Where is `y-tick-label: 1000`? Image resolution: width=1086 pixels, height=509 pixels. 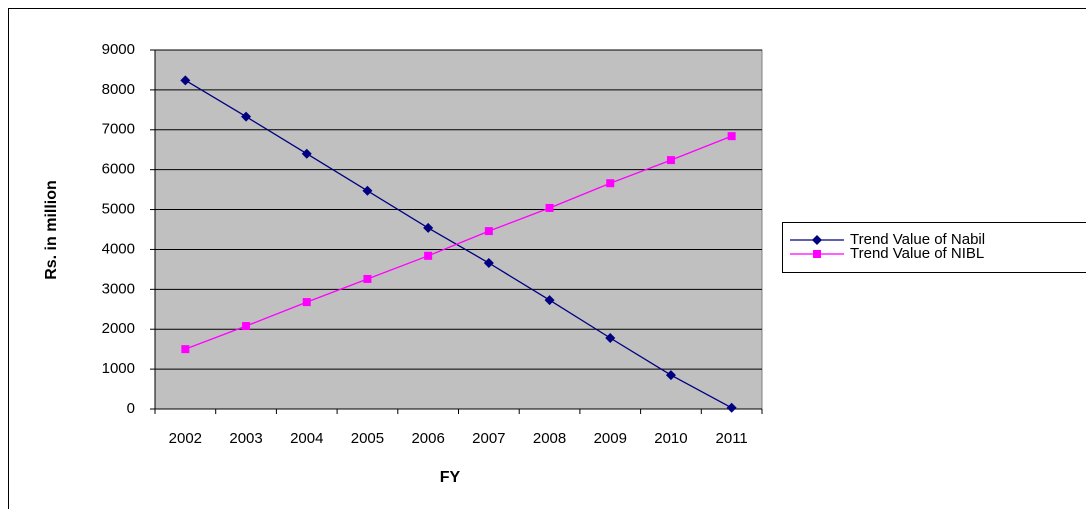 y-tick-label: 1000 is located at coordinates (118, 368).